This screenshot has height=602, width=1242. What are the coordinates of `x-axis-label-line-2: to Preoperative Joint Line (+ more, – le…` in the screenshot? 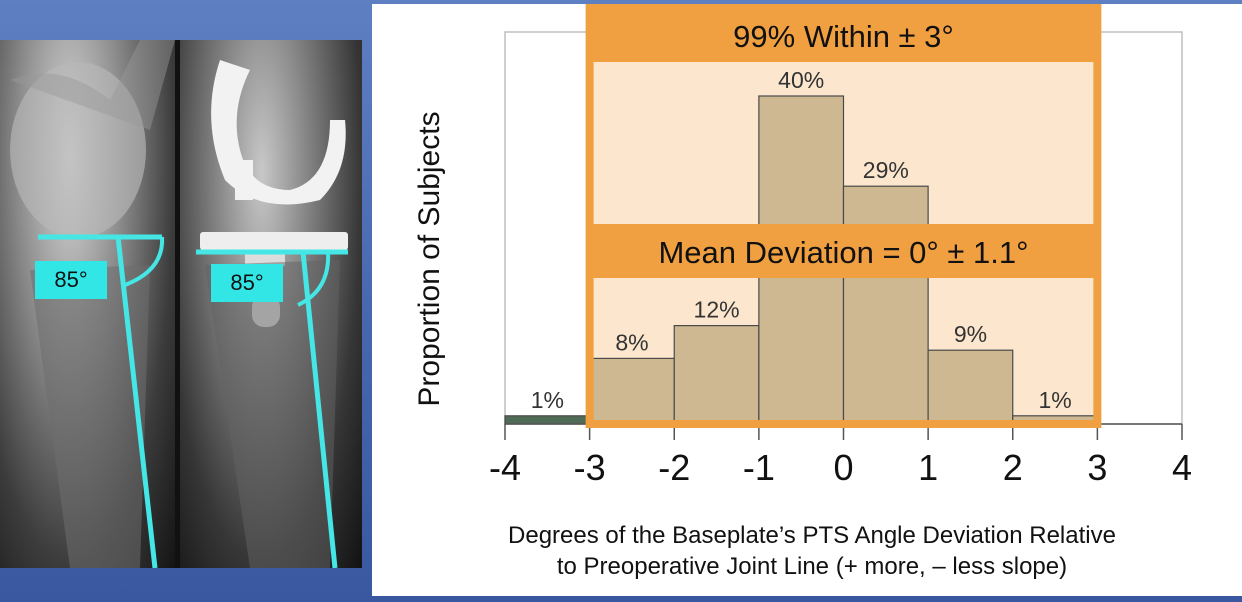 It's located at (812, 566).